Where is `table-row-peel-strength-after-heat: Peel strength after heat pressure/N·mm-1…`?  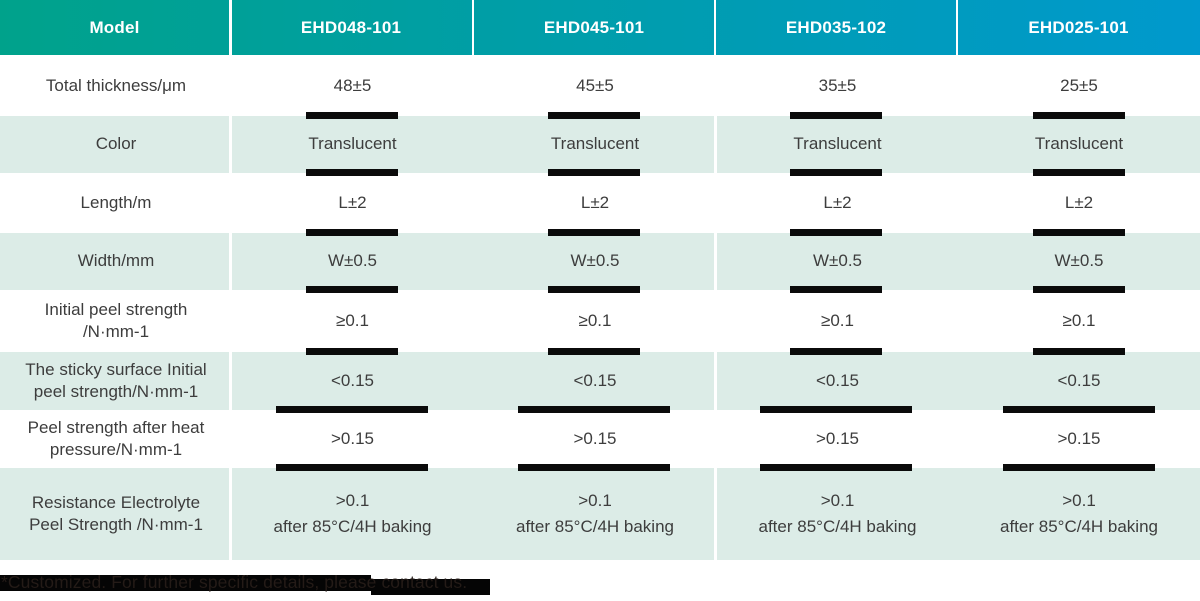 table-row-peel-strength-after-heat: Peel strength after heat pressure/N·mm-1… is located at coordinates (600, 437).